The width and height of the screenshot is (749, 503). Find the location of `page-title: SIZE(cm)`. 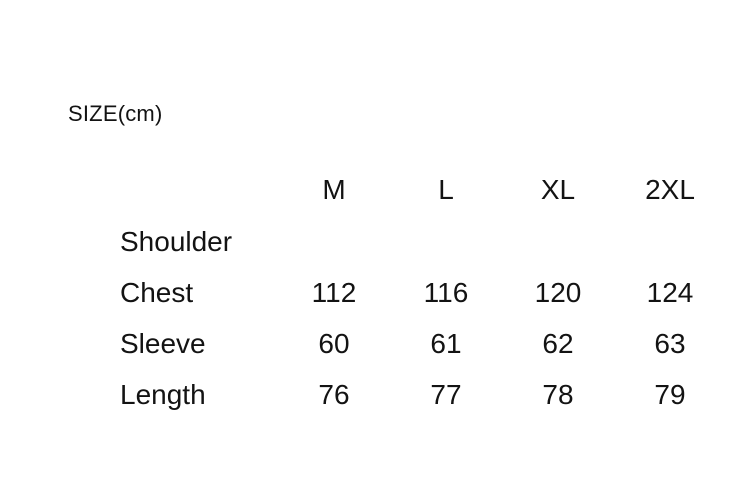

page-title: SIZE(cm) is located at coordinates (115, 113).